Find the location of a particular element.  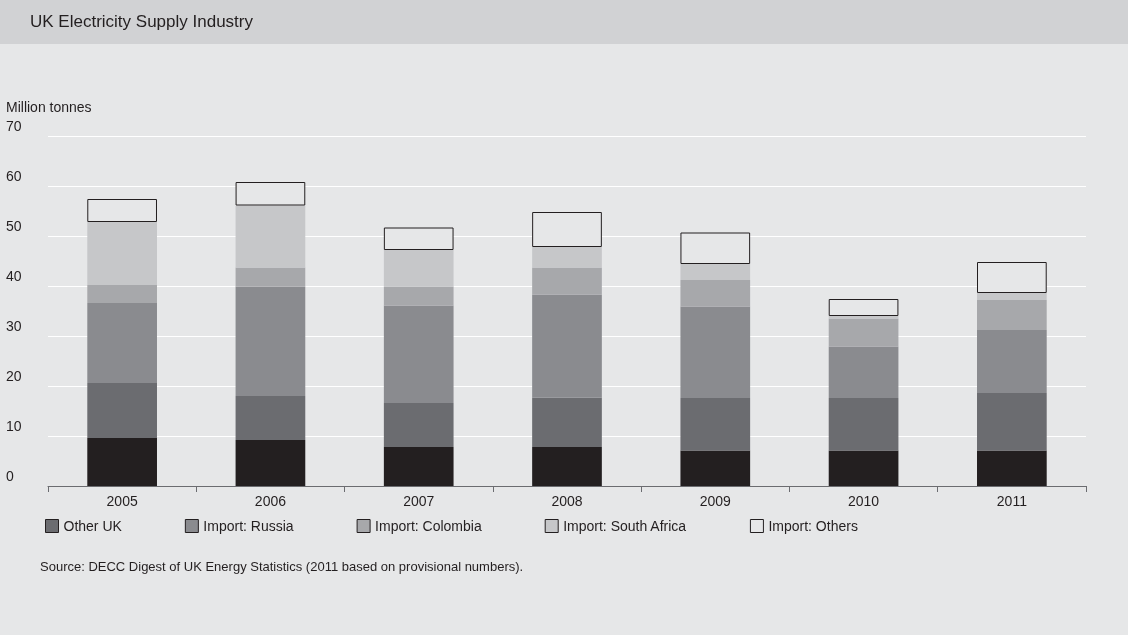

x-tick-label: 2006 is located at coordinates (270, 501).